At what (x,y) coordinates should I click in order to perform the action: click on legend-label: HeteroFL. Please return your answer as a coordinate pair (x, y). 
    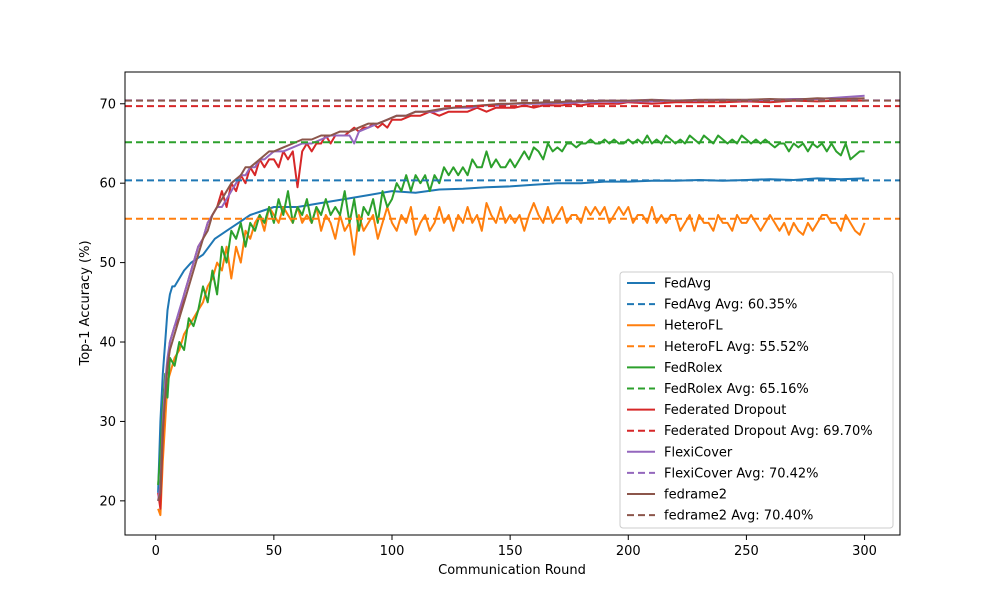
    Looking at the image, I should click on (693, 326).